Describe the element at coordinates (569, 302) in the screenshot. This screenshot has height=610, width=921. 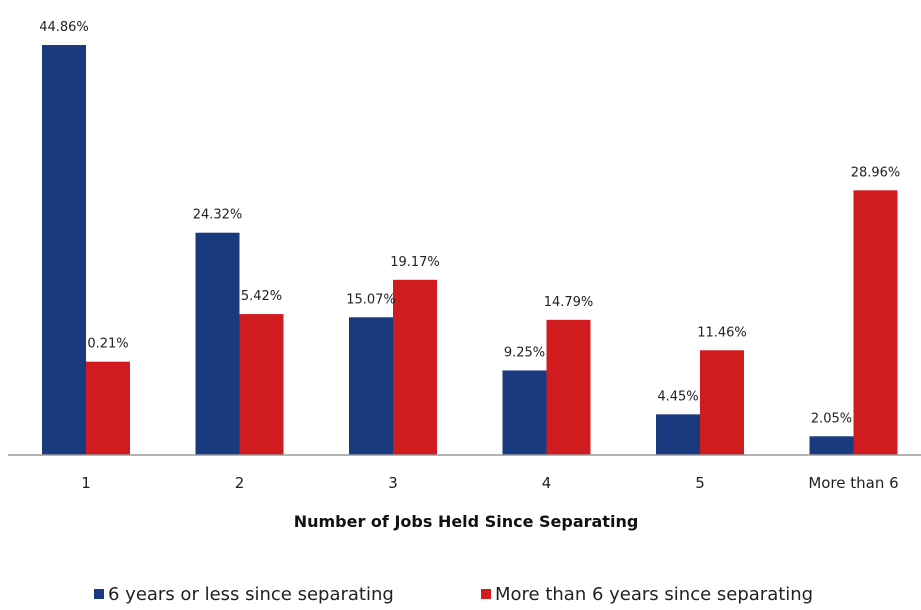
I see `data-label-s1-c3: 14.79%` at that location.